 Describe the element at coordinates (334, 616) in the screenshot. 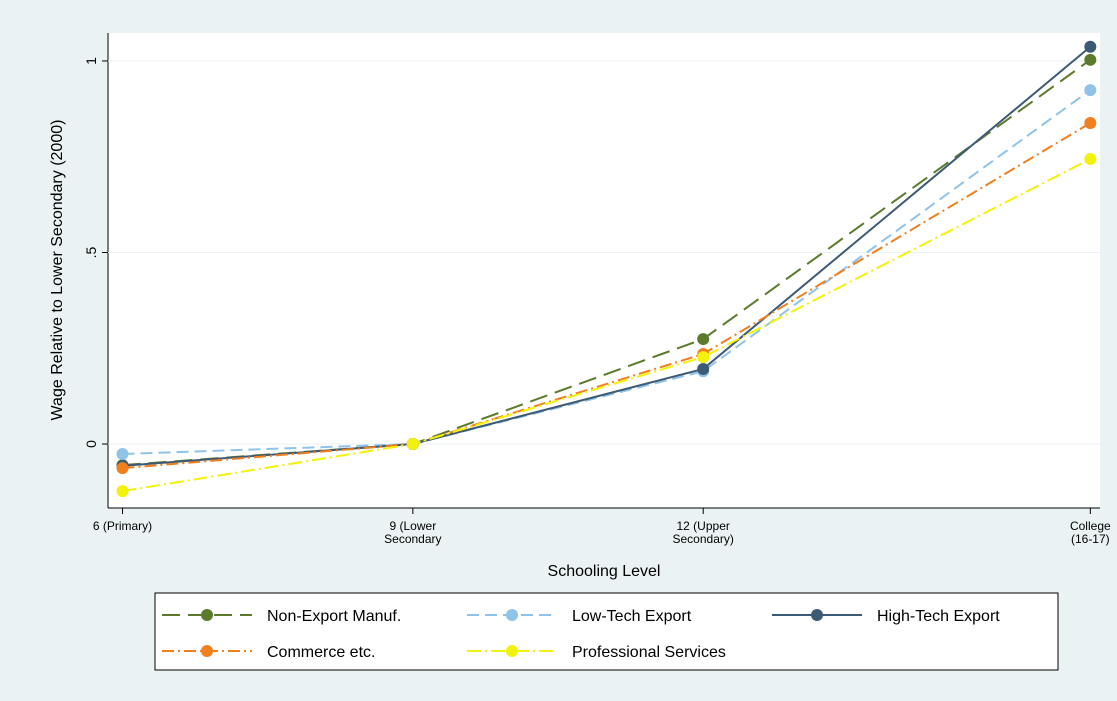

I see `legend-label: Non-Export Manuf.` at that location.